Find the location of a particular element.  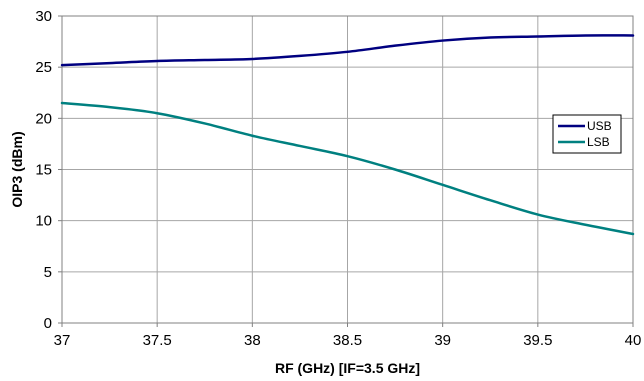

y-tick-label: 25 is located at coordinates (43, 67).